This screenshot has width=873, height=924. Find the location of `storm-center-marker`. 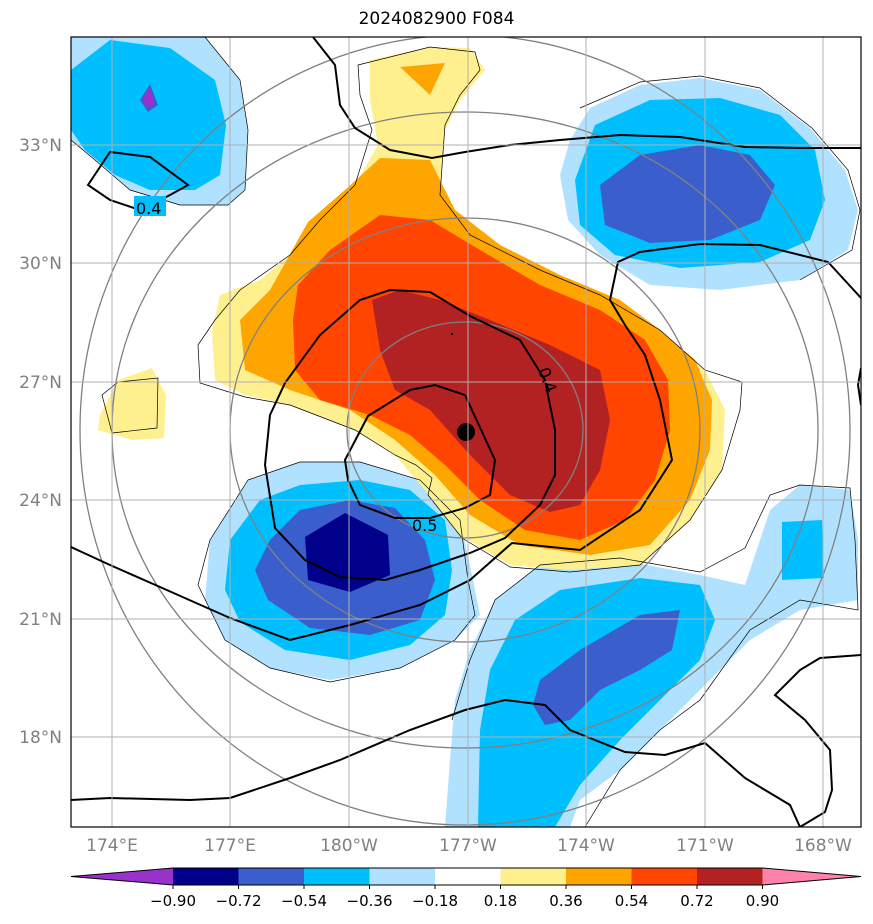

storm-center-marker is located at coordinates (466, 432).